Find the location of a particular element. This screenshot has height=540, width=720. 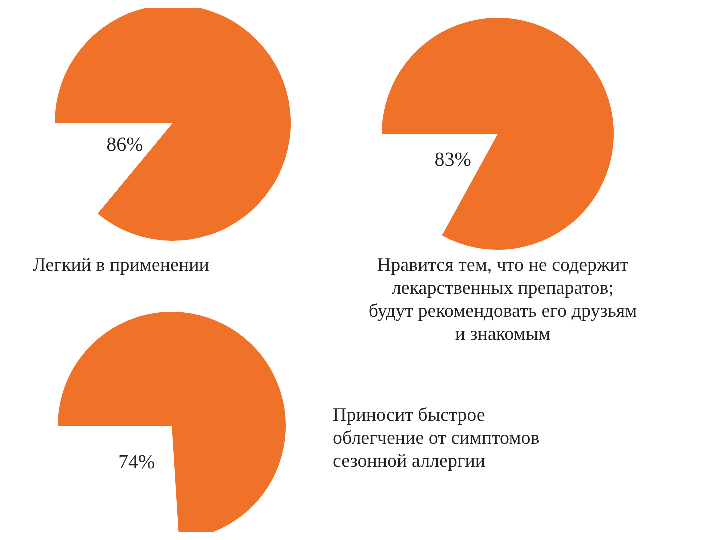

text: Нравится тем, что не содержит лекарственных препаратов; будут рекомендовать его друзьям и знакомым is located at coordinates (503, 300).